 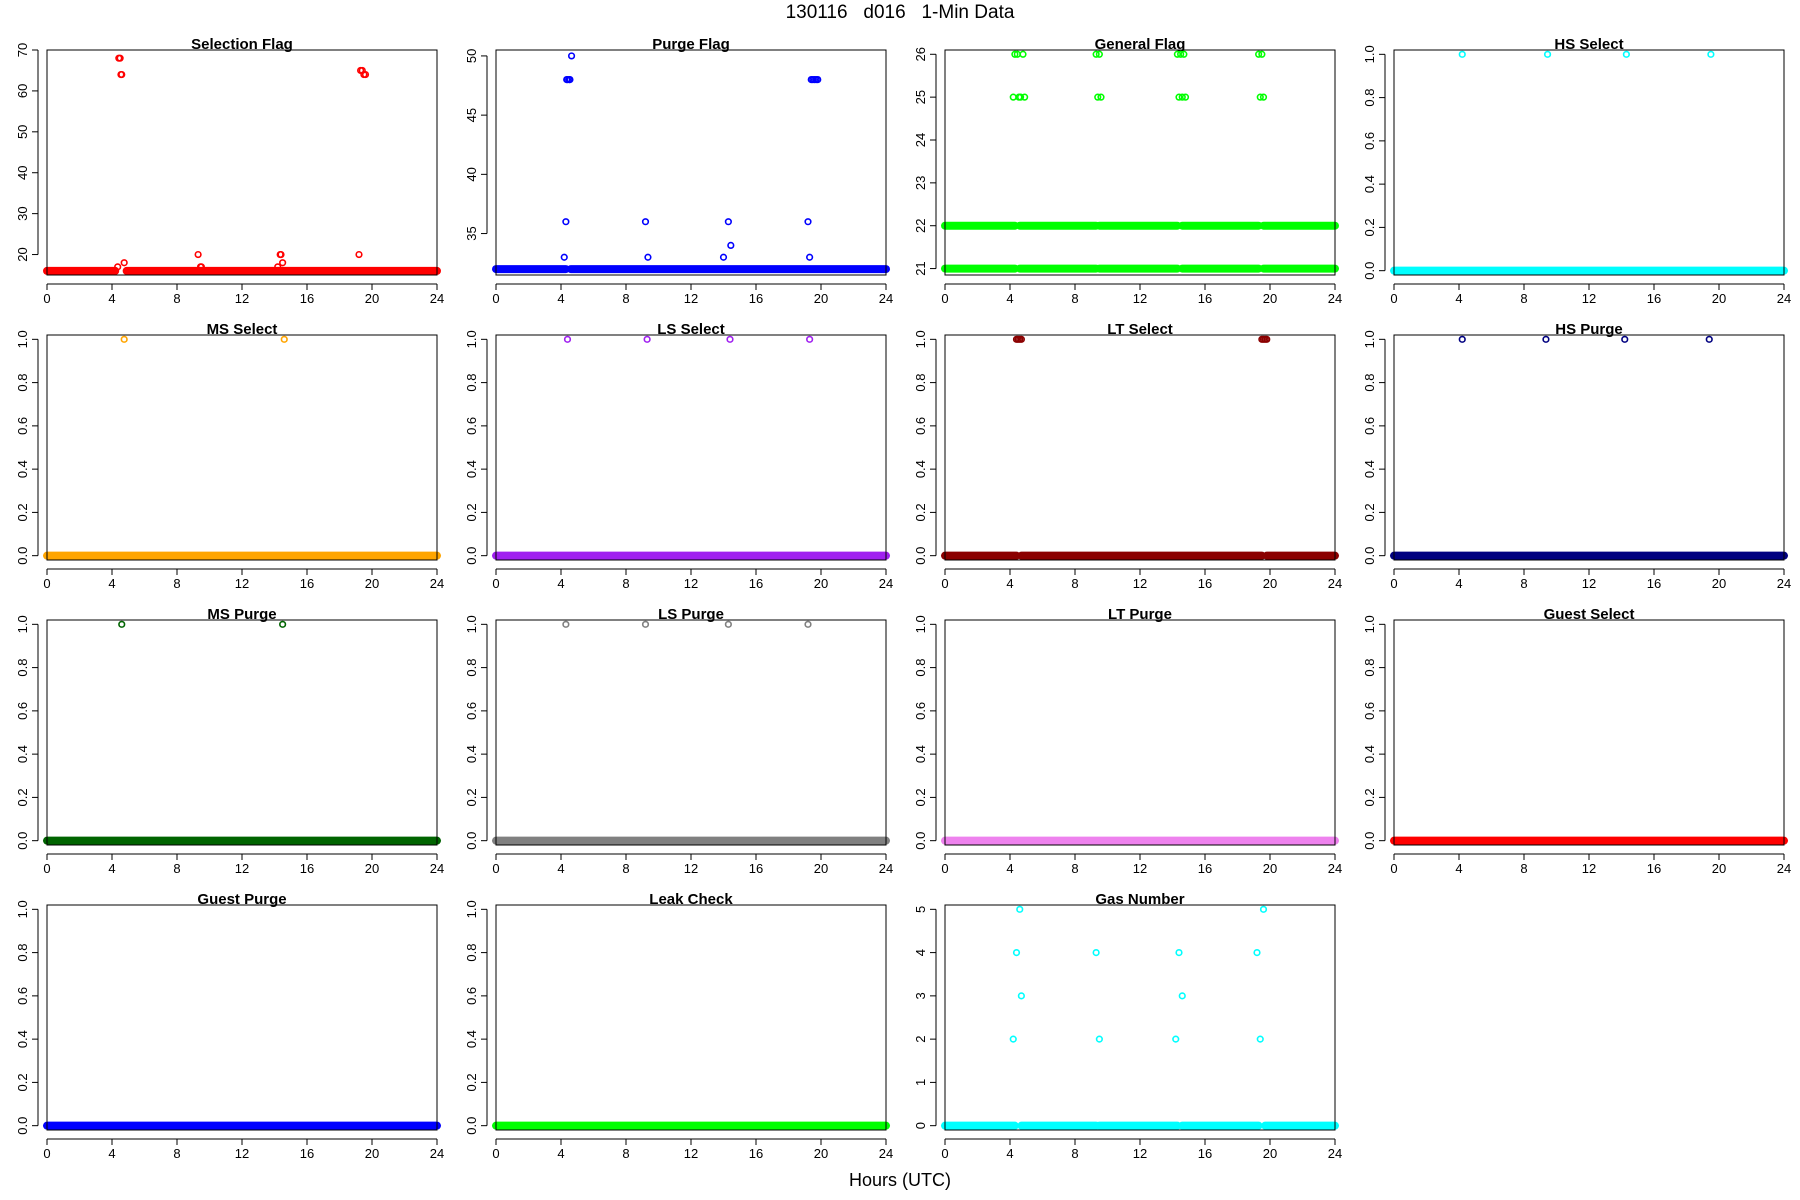 What do you see at coordinates (920, 909) in the screenshot?
I see `y-tick-label: 5` at bounding box center [920, 909].